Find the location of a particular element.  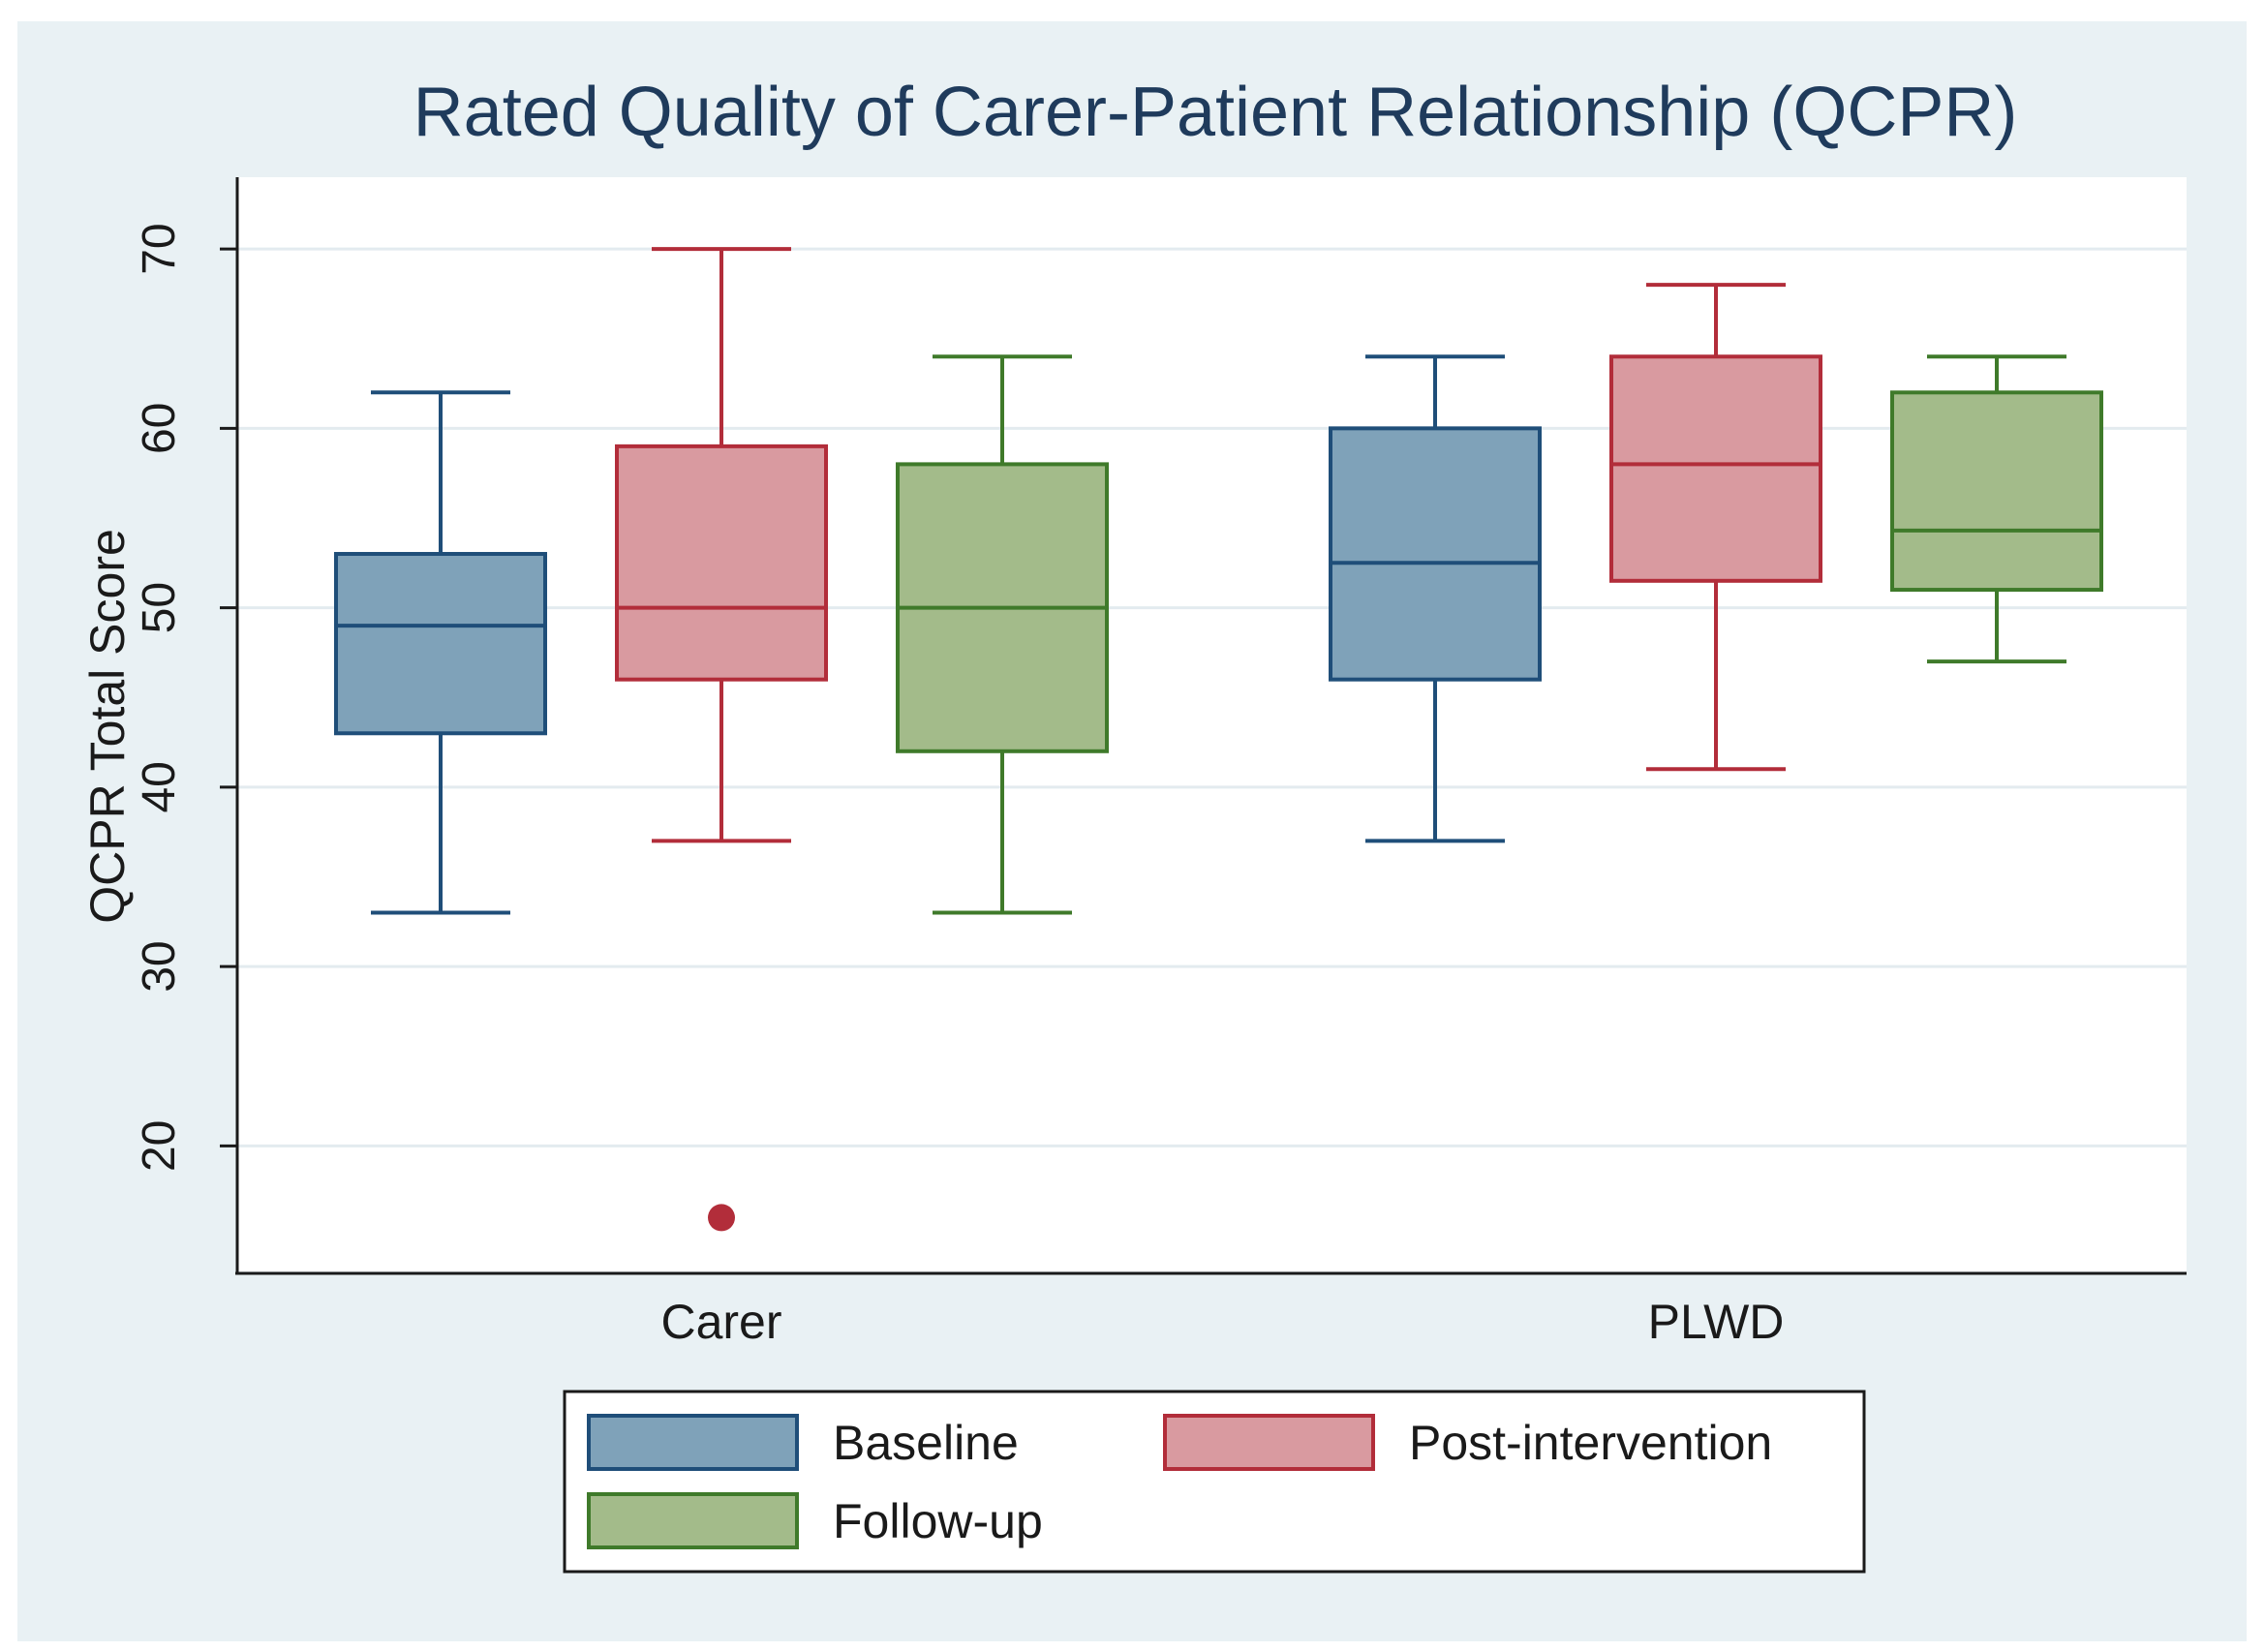

x-category-label-carer: Carer is located at coordinates (721, 1322).